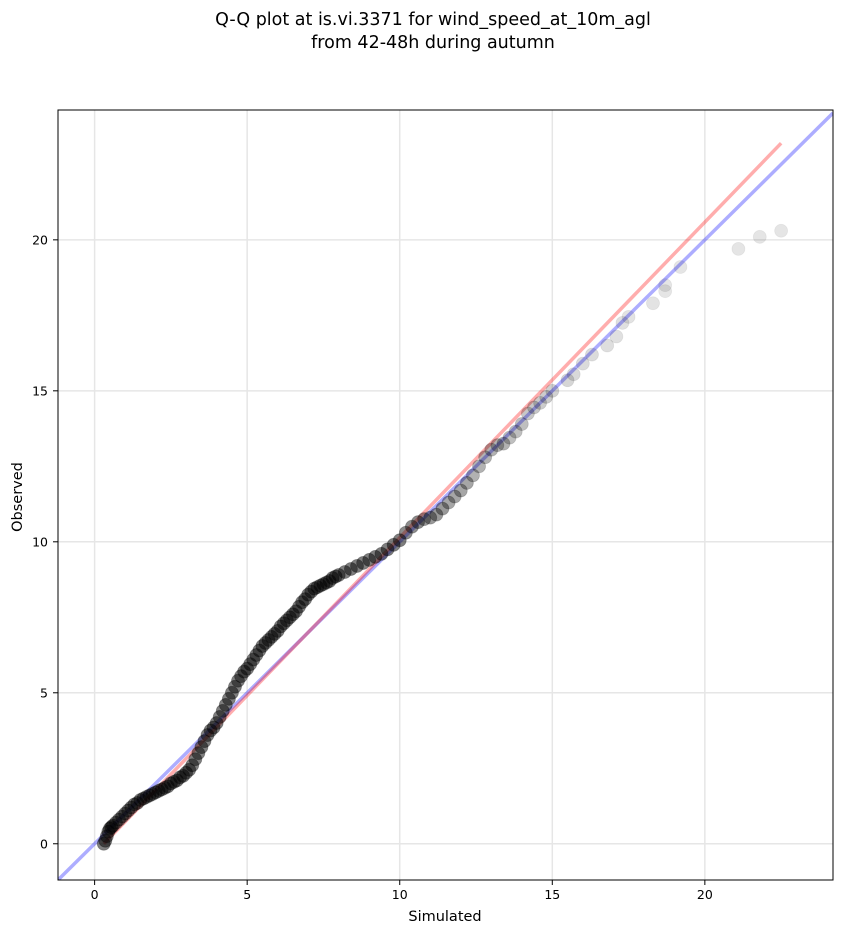 The width and height of the screenshot is (843, 938). I want to click on x-tick-label: 5, so click(247, 894).